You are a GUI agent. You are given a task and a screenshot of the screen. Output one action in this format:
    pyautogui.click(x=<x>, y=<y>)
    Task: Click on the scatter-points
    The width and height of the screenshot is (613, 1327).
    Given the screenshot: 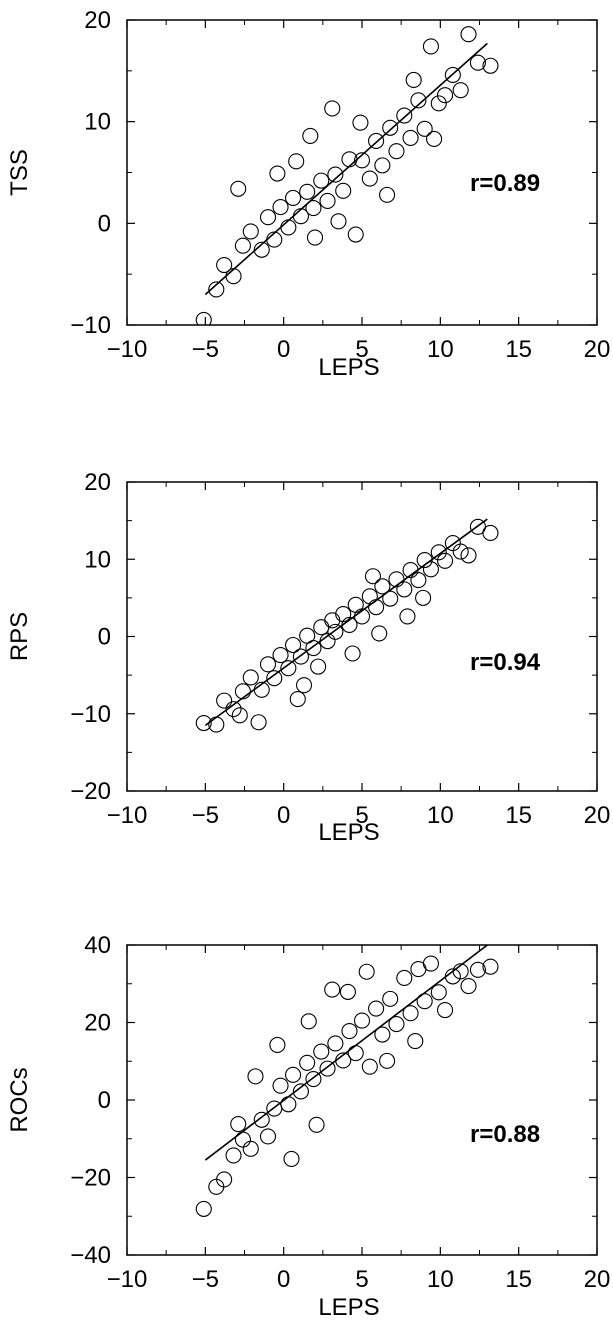 What is the action you would take?
    pyautogui.click(x=347, y=175)
    